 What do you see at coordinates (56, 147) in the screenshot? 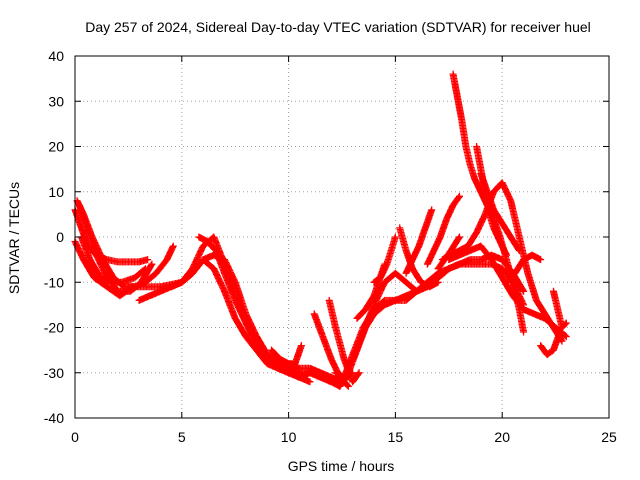
I see `y-tick-label: 20` at bounding box center [56, 147].